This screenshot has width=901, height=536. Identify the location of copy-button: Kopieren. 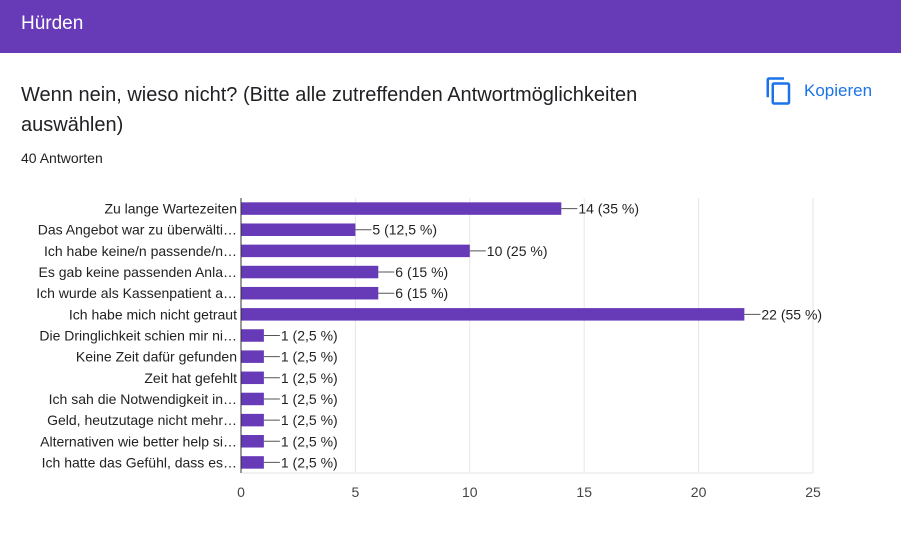
(818, 91).